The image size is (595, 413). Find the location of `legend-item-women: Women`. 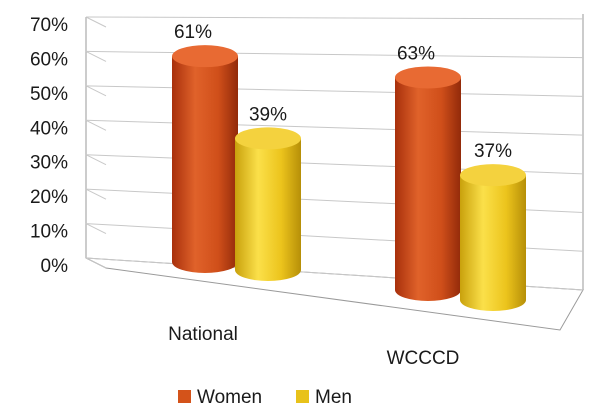

legend-item-women: Women is located at coordinates (220, 397).